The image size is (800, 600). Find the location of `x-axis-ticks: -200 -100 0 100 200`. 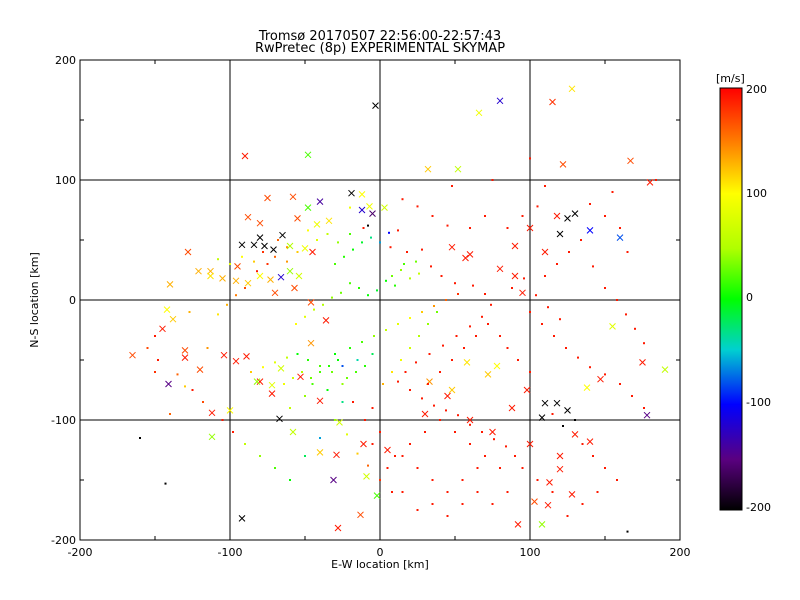

x-axis-ticks: -200 -100 0 100 200 is located at coordinates (379, 552).